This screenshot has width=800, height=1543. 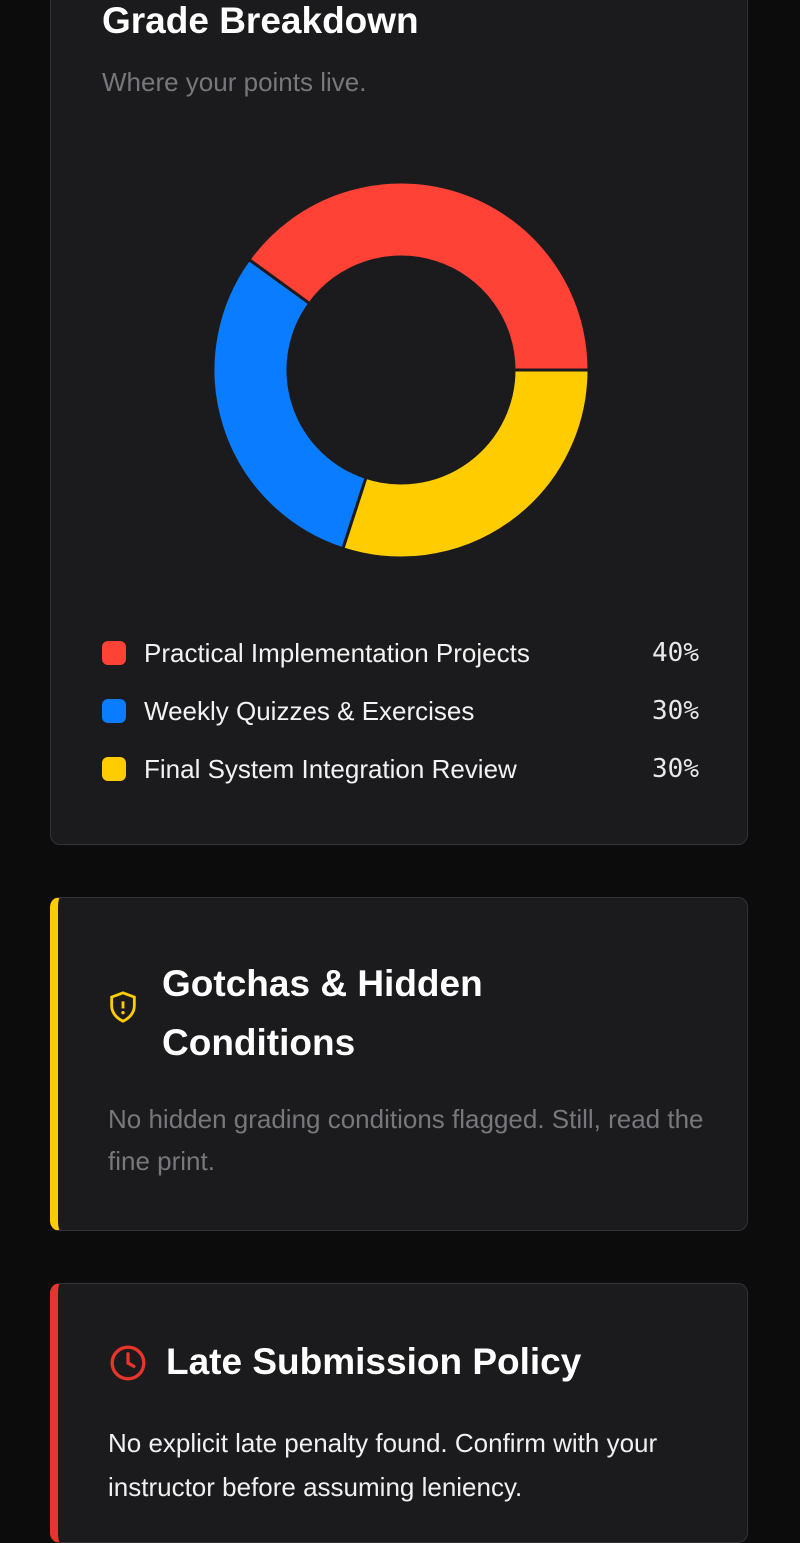 I want to click on clock-icon, so click(x=128, y=1363).